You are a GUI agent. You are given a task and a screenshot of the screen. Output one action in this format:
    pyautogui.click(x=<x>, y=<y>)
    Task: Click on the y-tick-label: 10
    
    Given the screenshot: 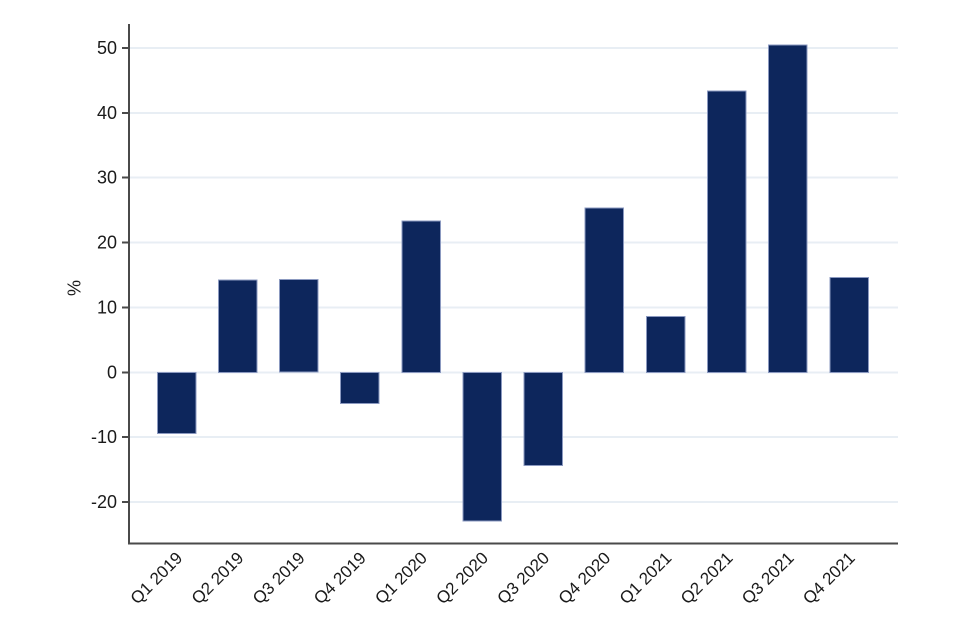 What is the action you would take?
    pyautogui.click(x=107, y=307)
    